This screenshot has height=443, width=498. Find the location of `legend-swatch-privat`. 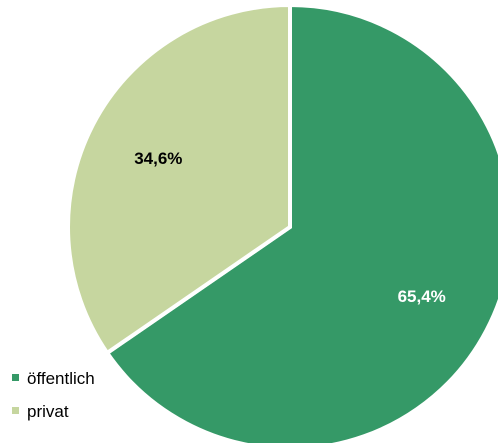

legend-swatch-privat is located at coordinates (15, 410).